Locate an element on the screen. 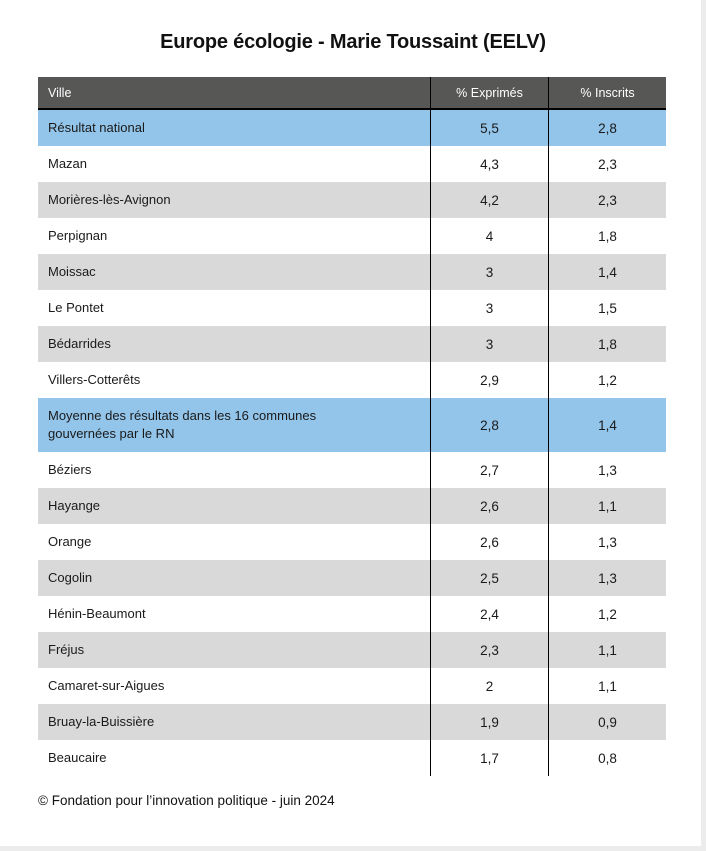 The height and width of the screenshot is (851, 706). city-name: Perpignan is located at coordinates (78, 236).